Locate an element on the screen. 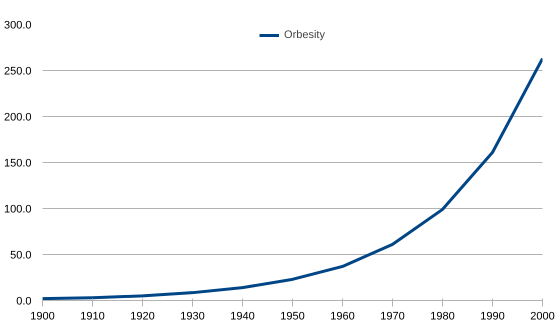 The height and width of the screenshot is (327, 560). y-tick-label: 250.0 is located at coordinates (18, 72).